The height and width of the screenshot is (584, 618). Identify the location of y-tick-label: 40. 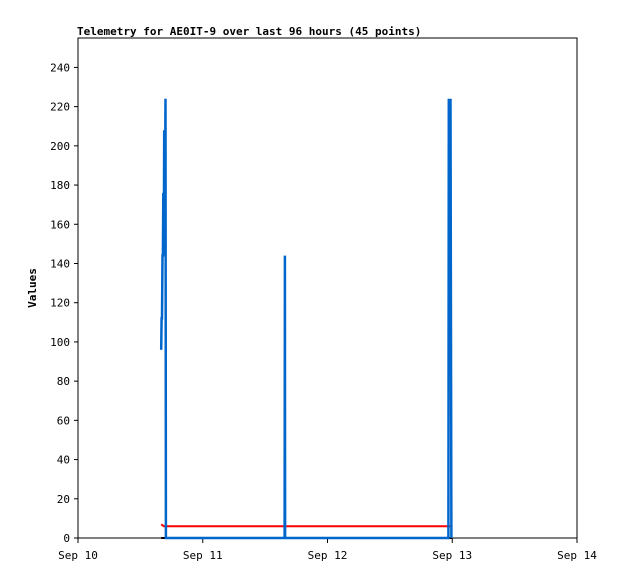
(63, 460).